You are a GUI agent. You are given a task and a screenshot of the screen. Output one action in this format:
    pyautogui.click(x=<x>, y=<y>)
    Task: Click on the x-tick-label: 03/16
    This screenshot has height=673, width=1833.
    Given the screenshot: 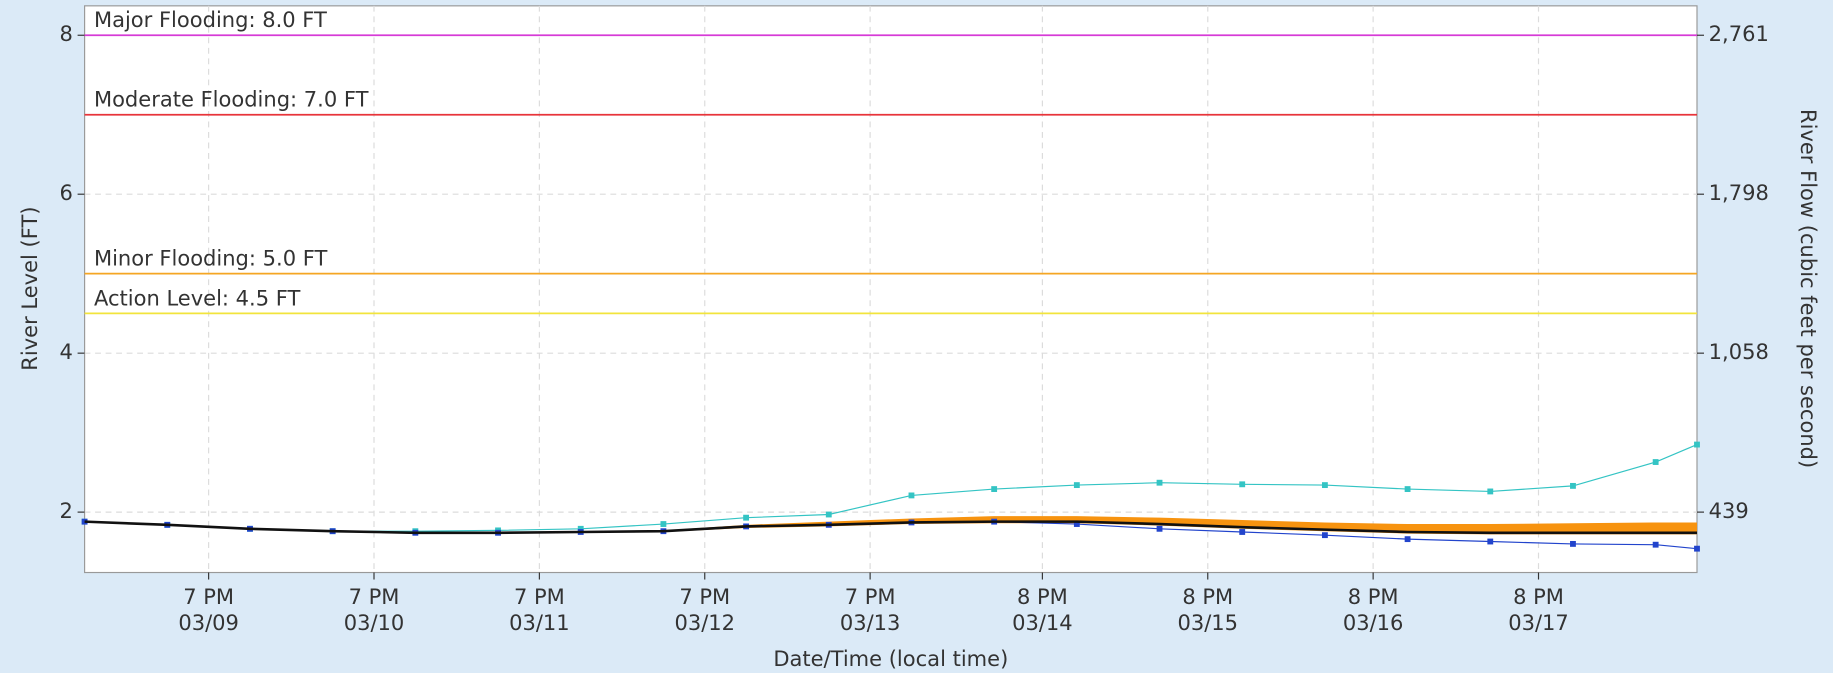 What is the action you would take?
    pyautogui.click(x=1373, y=622)
    